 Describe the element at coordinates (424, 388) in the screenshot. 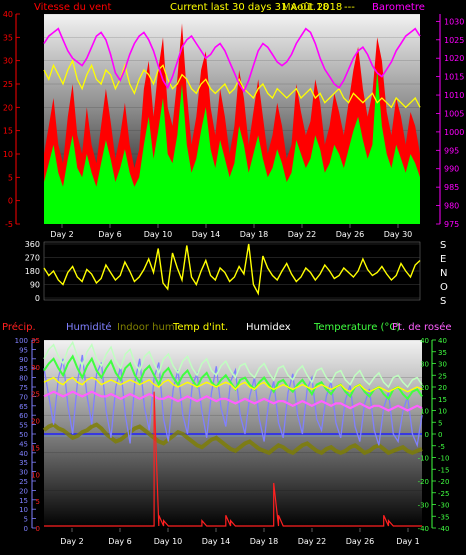

I see `temp-y-tick-inner: 20` at that location.